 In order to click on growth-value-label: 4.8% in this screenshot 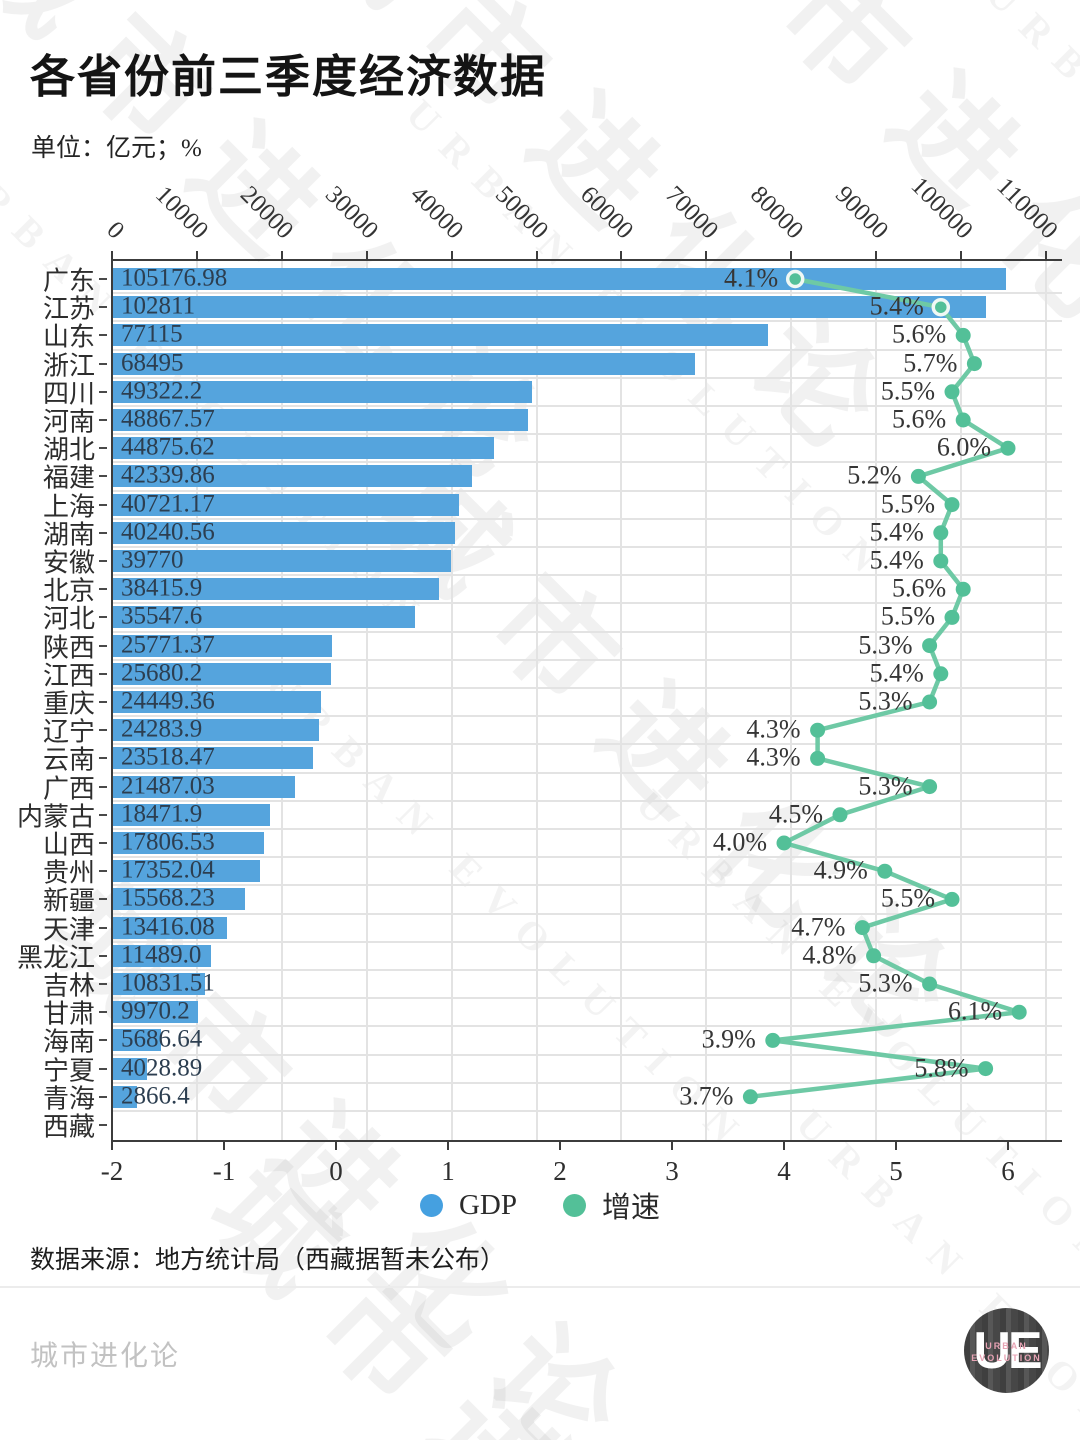, I will do `click(829, 955)`.